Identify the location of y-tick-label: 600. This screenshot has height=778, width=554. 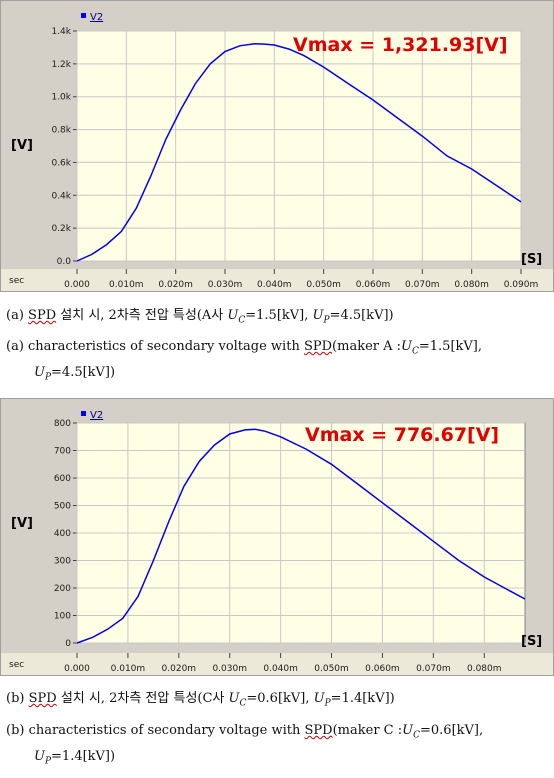
(62, 479).